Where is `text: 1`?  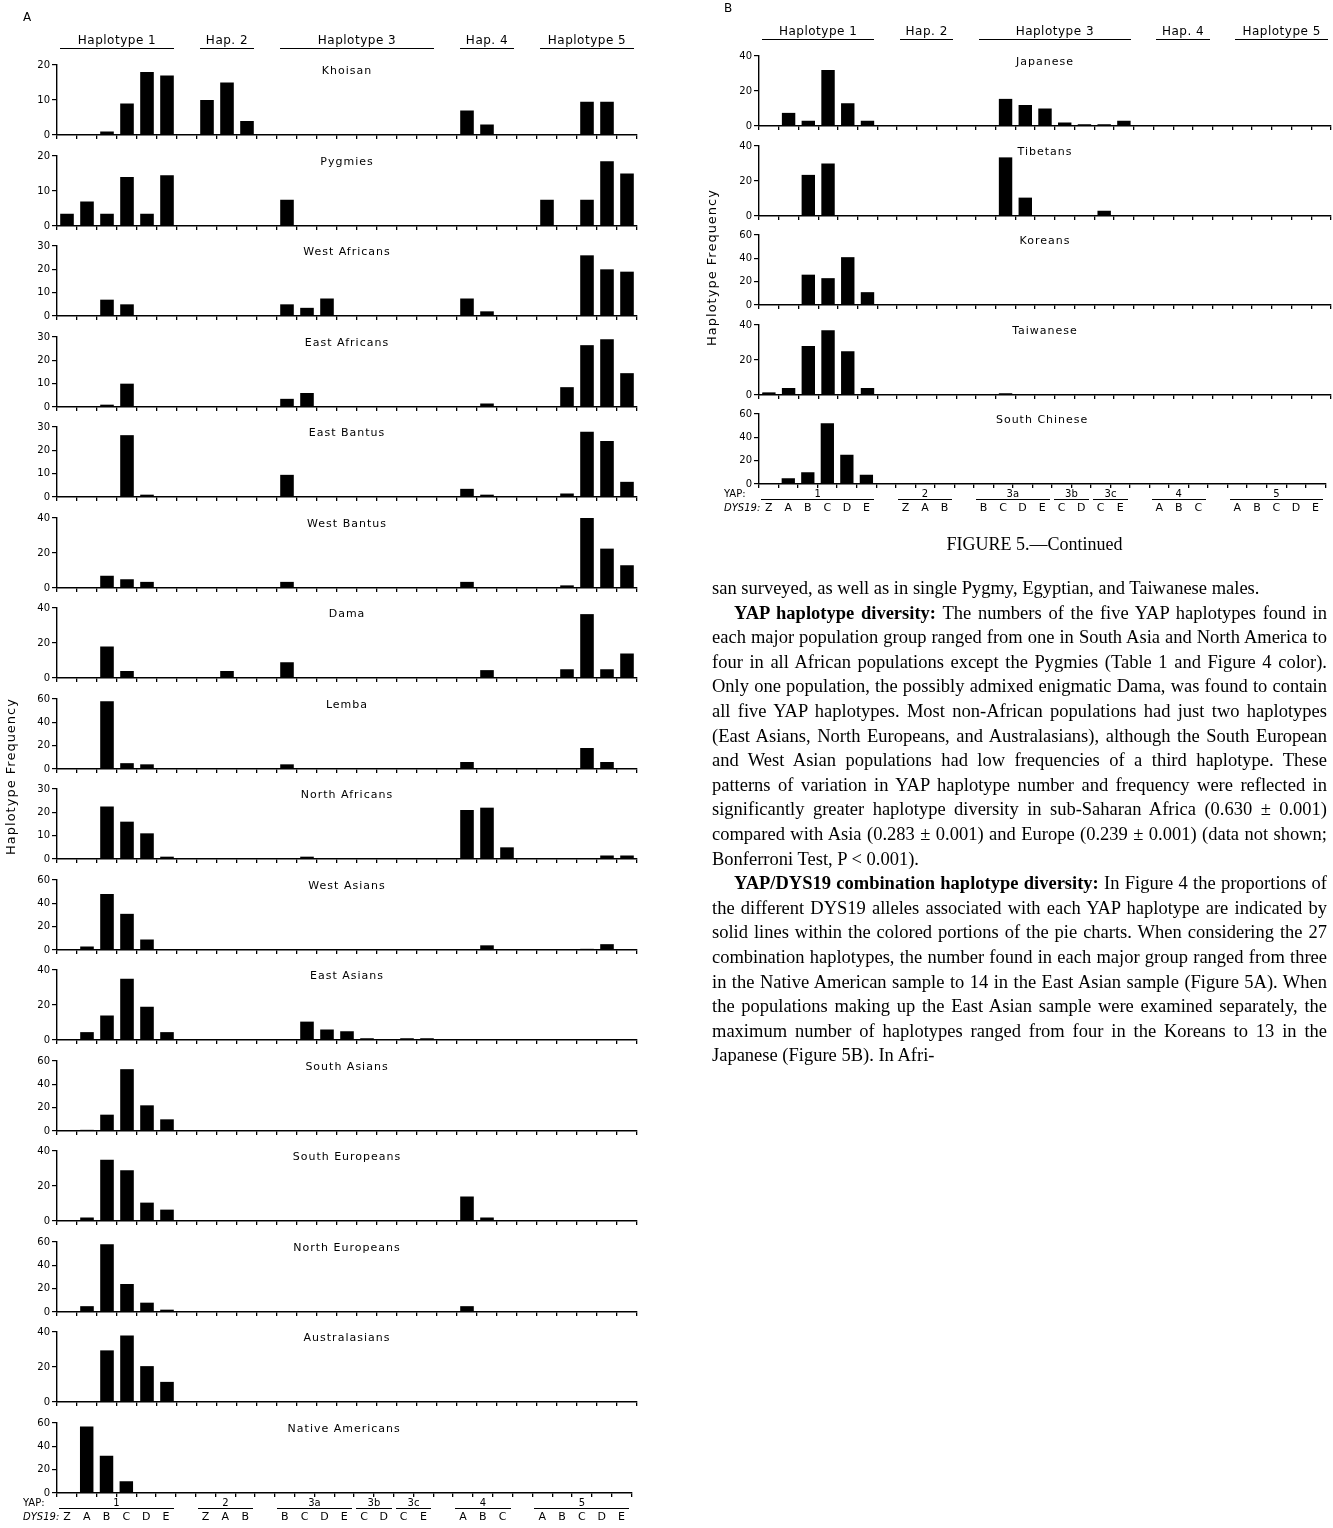
text: 1 is located at coordinates (116, 1502).